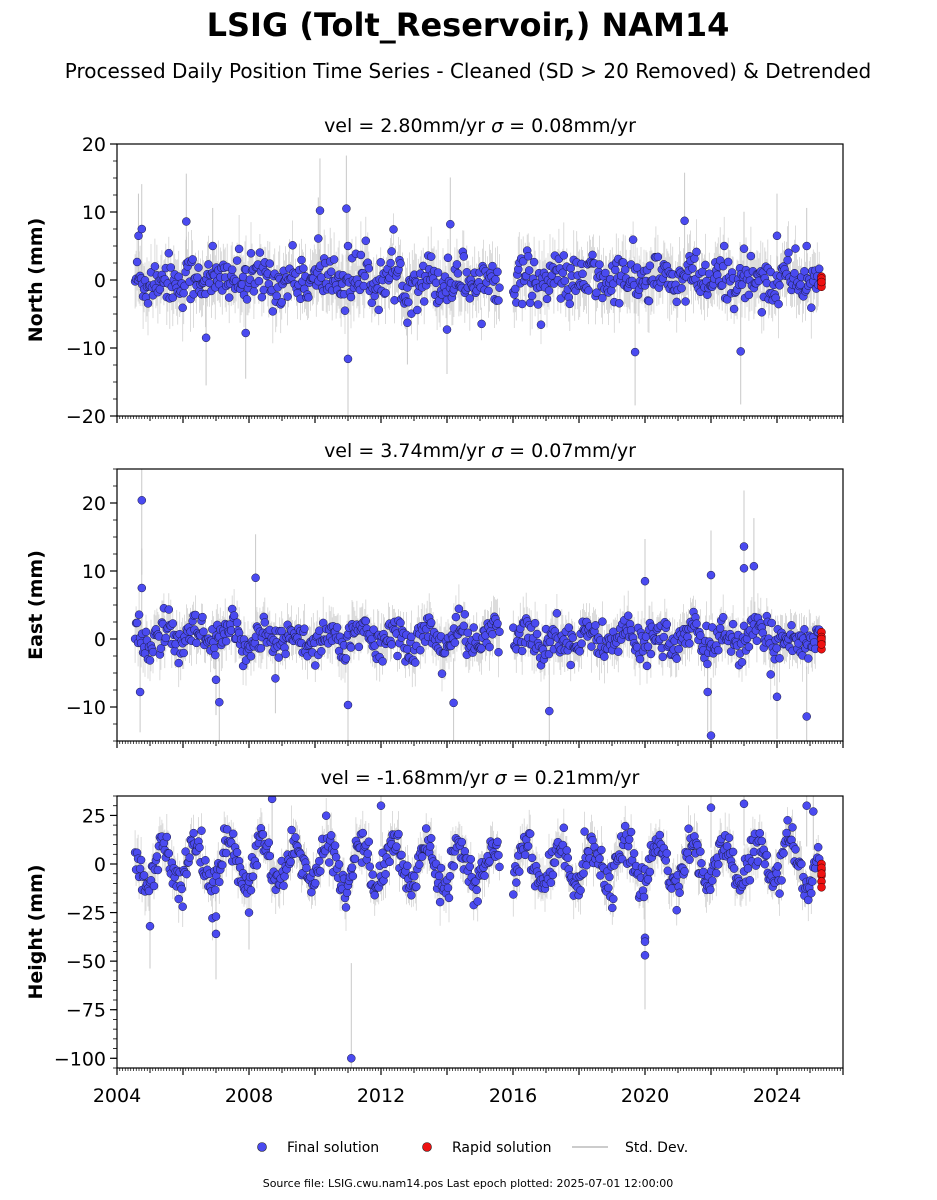 Image resolution: width=937 pixels, height=1200 pixels. I want to click on y-tick-label: −25, so click(86, 914).